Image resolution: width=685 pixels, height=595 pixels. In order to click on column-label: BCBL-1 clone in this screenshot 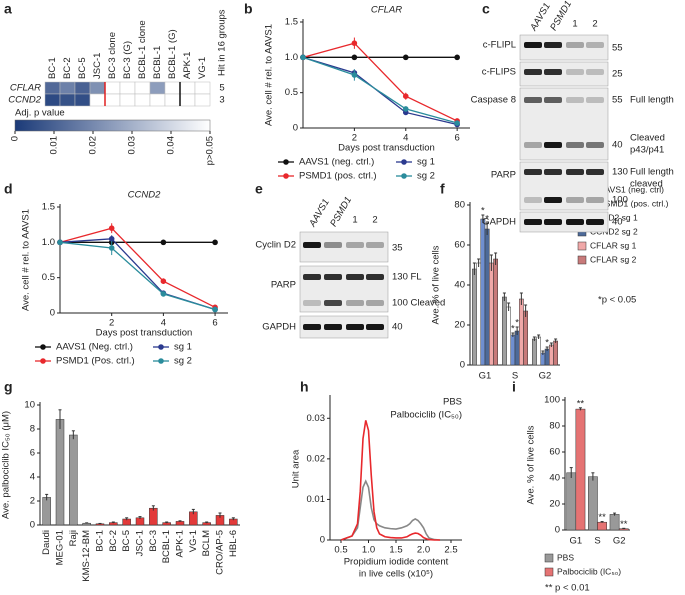, I will do `click(142, 49)`.